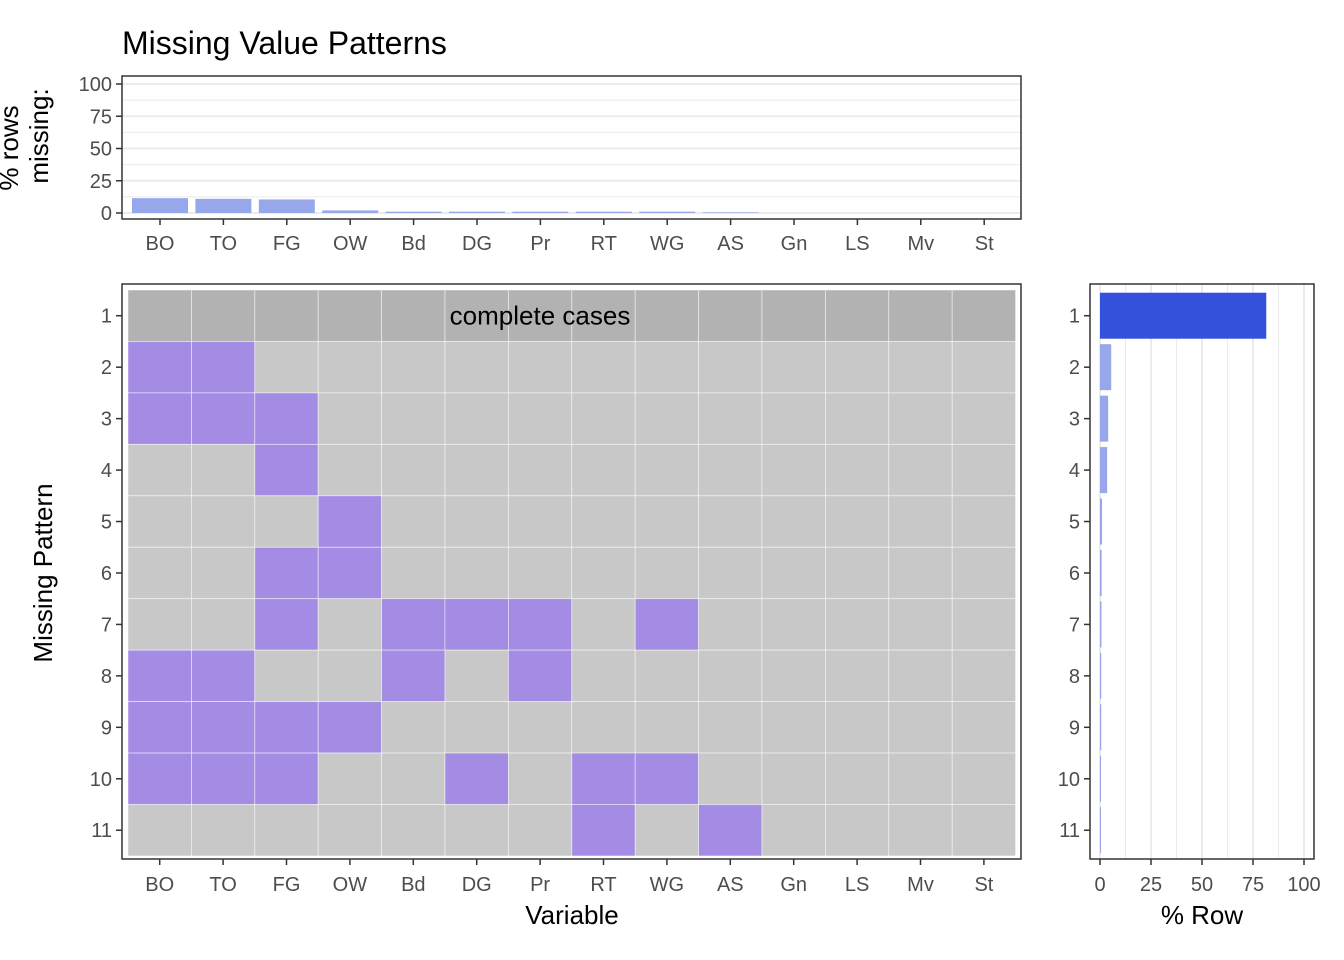  What do you see at coordinates (857, 885) in the screenshot?
I see `heatmap-x-tick-label: LS` at bounding box center [857, 885].